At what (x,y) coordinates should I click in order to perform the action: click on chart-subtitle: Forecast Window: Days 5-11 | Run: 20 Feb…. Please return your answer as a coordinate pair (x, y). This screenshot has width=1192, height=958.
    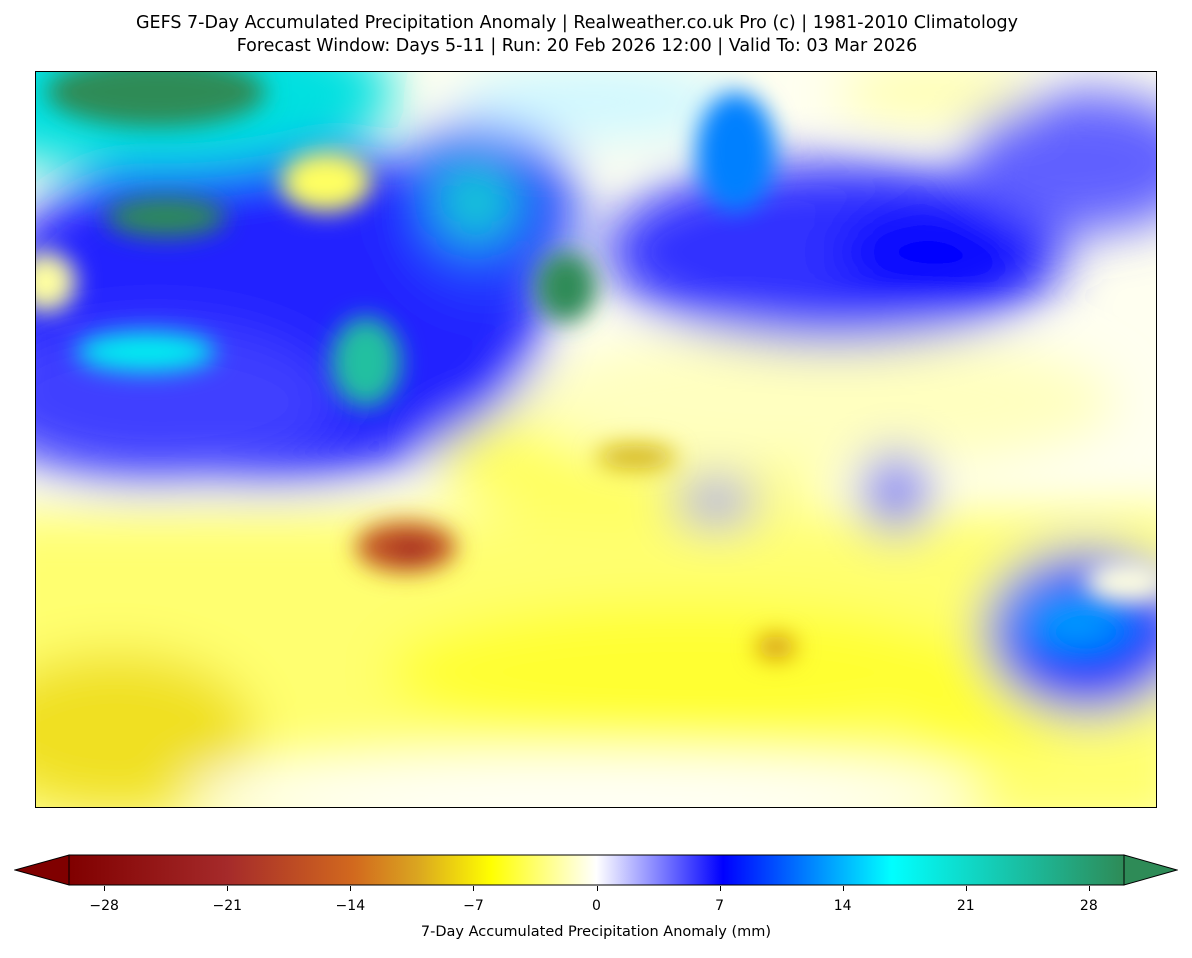
    Looking at the image, I should click on (577, 46).